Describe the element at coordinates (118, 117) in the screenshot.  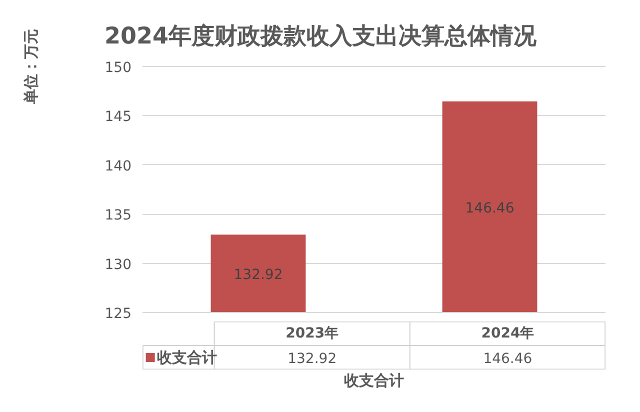
I see `y-tick-label: 145` at that location.